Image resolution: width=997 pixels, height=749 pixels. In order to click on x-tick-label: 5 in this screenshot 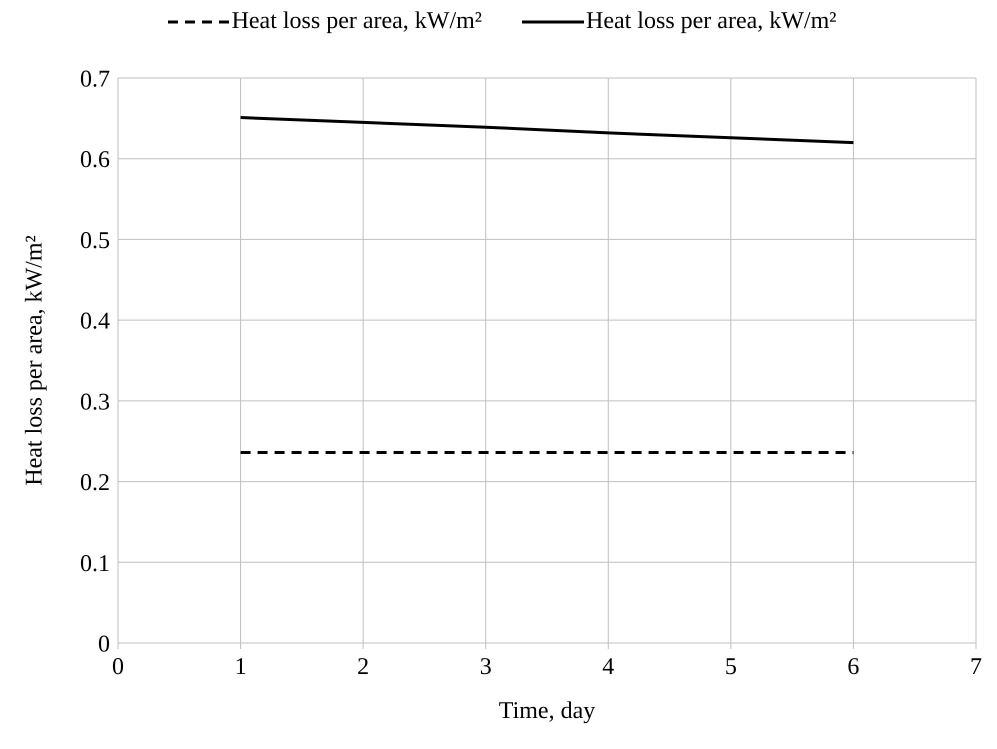, I will do `click(730, 667)`.